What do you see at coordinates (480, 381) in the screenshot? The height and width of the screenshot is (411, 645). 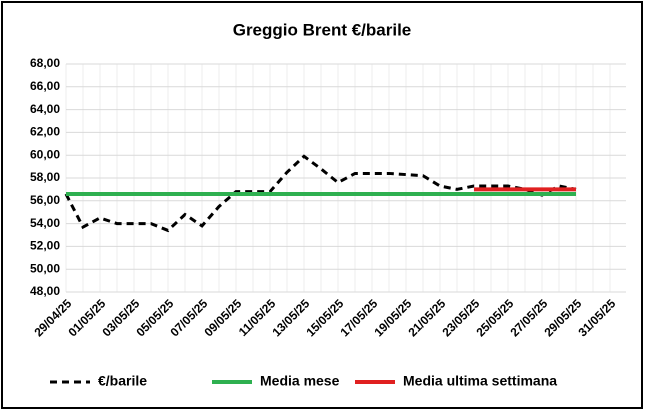 I see `legend-label: Media ultima settimana` at bounding box center [480, 381].